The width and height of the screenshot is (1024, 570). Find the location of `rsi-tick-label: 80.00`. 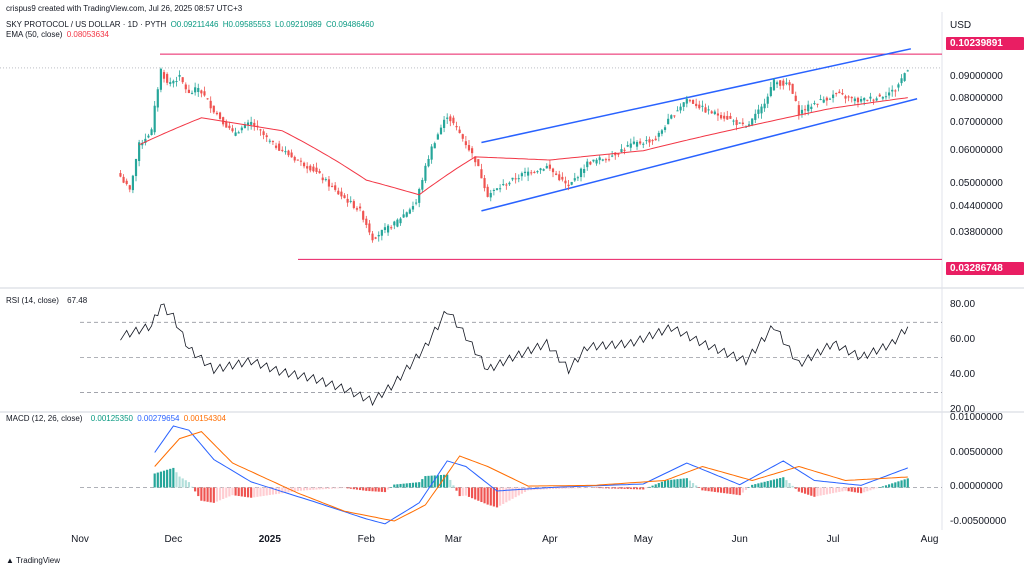

rsi-tick-label: 80.00 is located at coordinates (963, 304).